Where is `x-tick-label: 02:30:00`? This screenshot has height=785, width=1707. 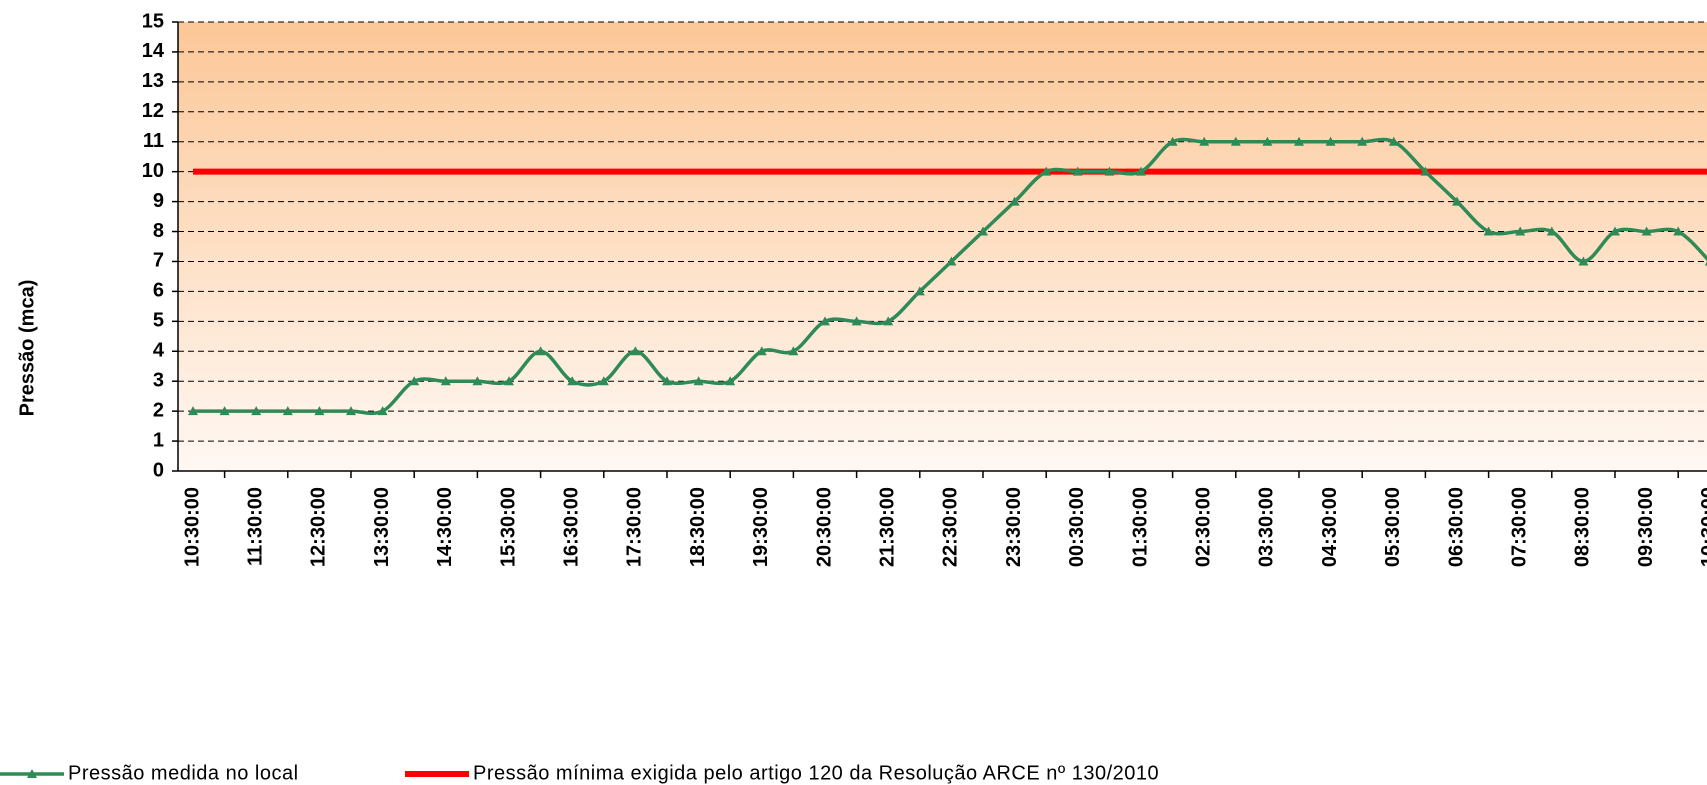
x-tick-label: 02:30:00 is located at coordinates (1203, 527).